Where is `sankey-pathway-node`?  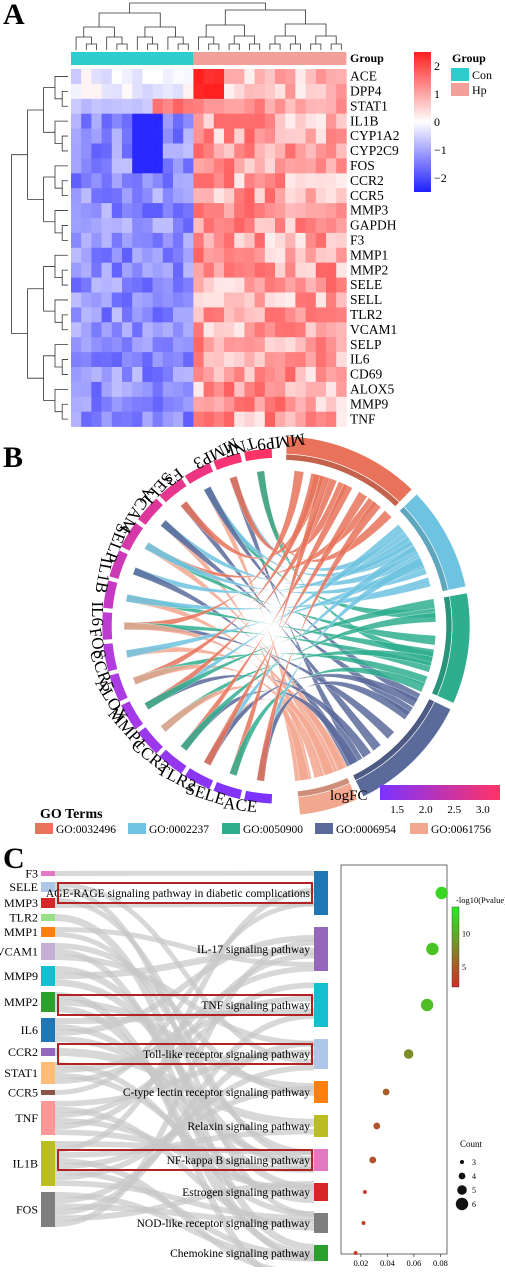 sankey-pathway-node is located at coordinates (321, 1253).